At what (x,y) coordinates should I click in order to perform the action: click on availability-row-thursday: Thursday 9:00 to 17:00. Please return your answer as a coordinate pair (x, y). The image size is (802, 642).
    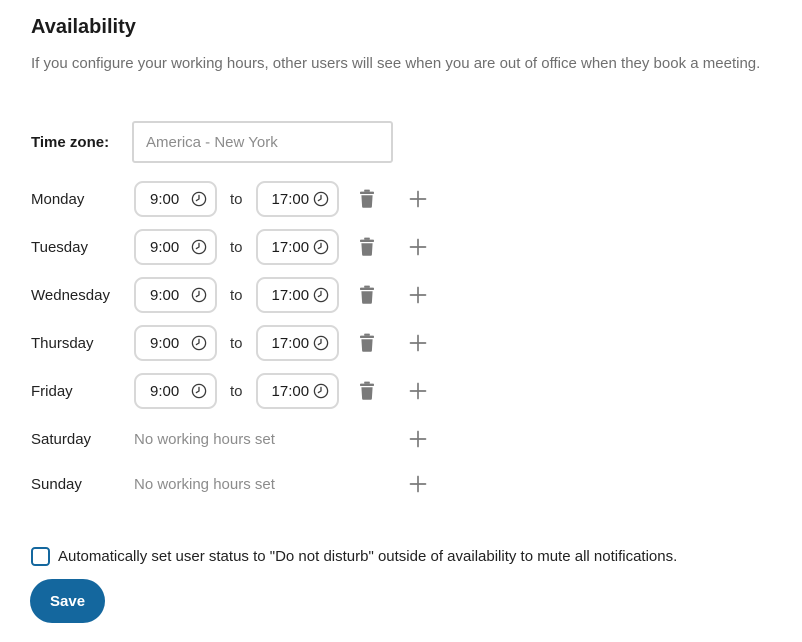
    Looking at the image, I should click on (406, 343).